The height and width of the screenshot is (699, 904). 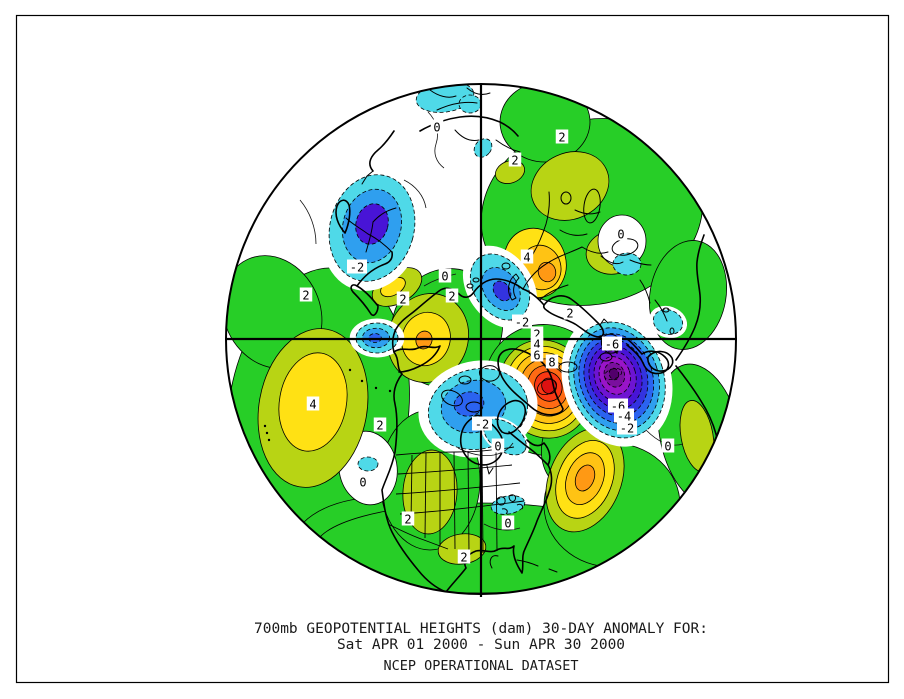 What do you see at coordinates (414, 472) in the screenshot?
I see `na-west-coast` at bounding box center [414, 472].